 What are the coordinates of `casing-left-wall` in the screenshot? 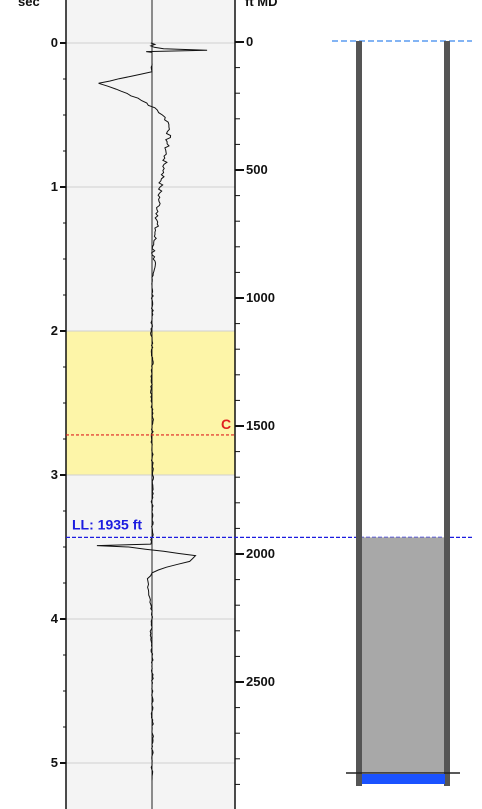 It's located at (359, 413).